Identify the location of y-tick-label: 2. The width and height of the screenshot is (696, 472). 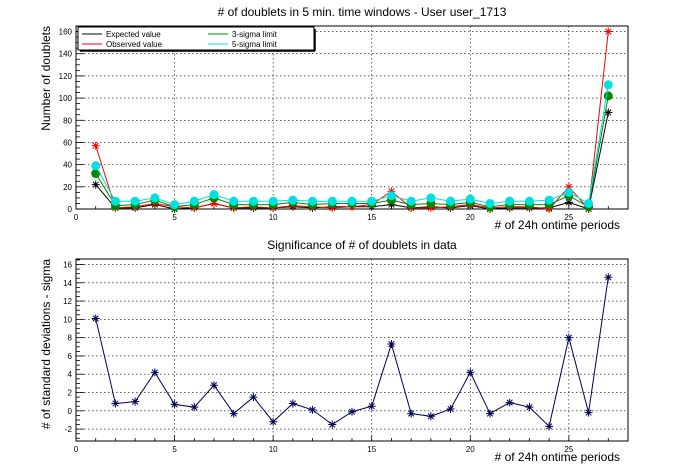
(70, 393).